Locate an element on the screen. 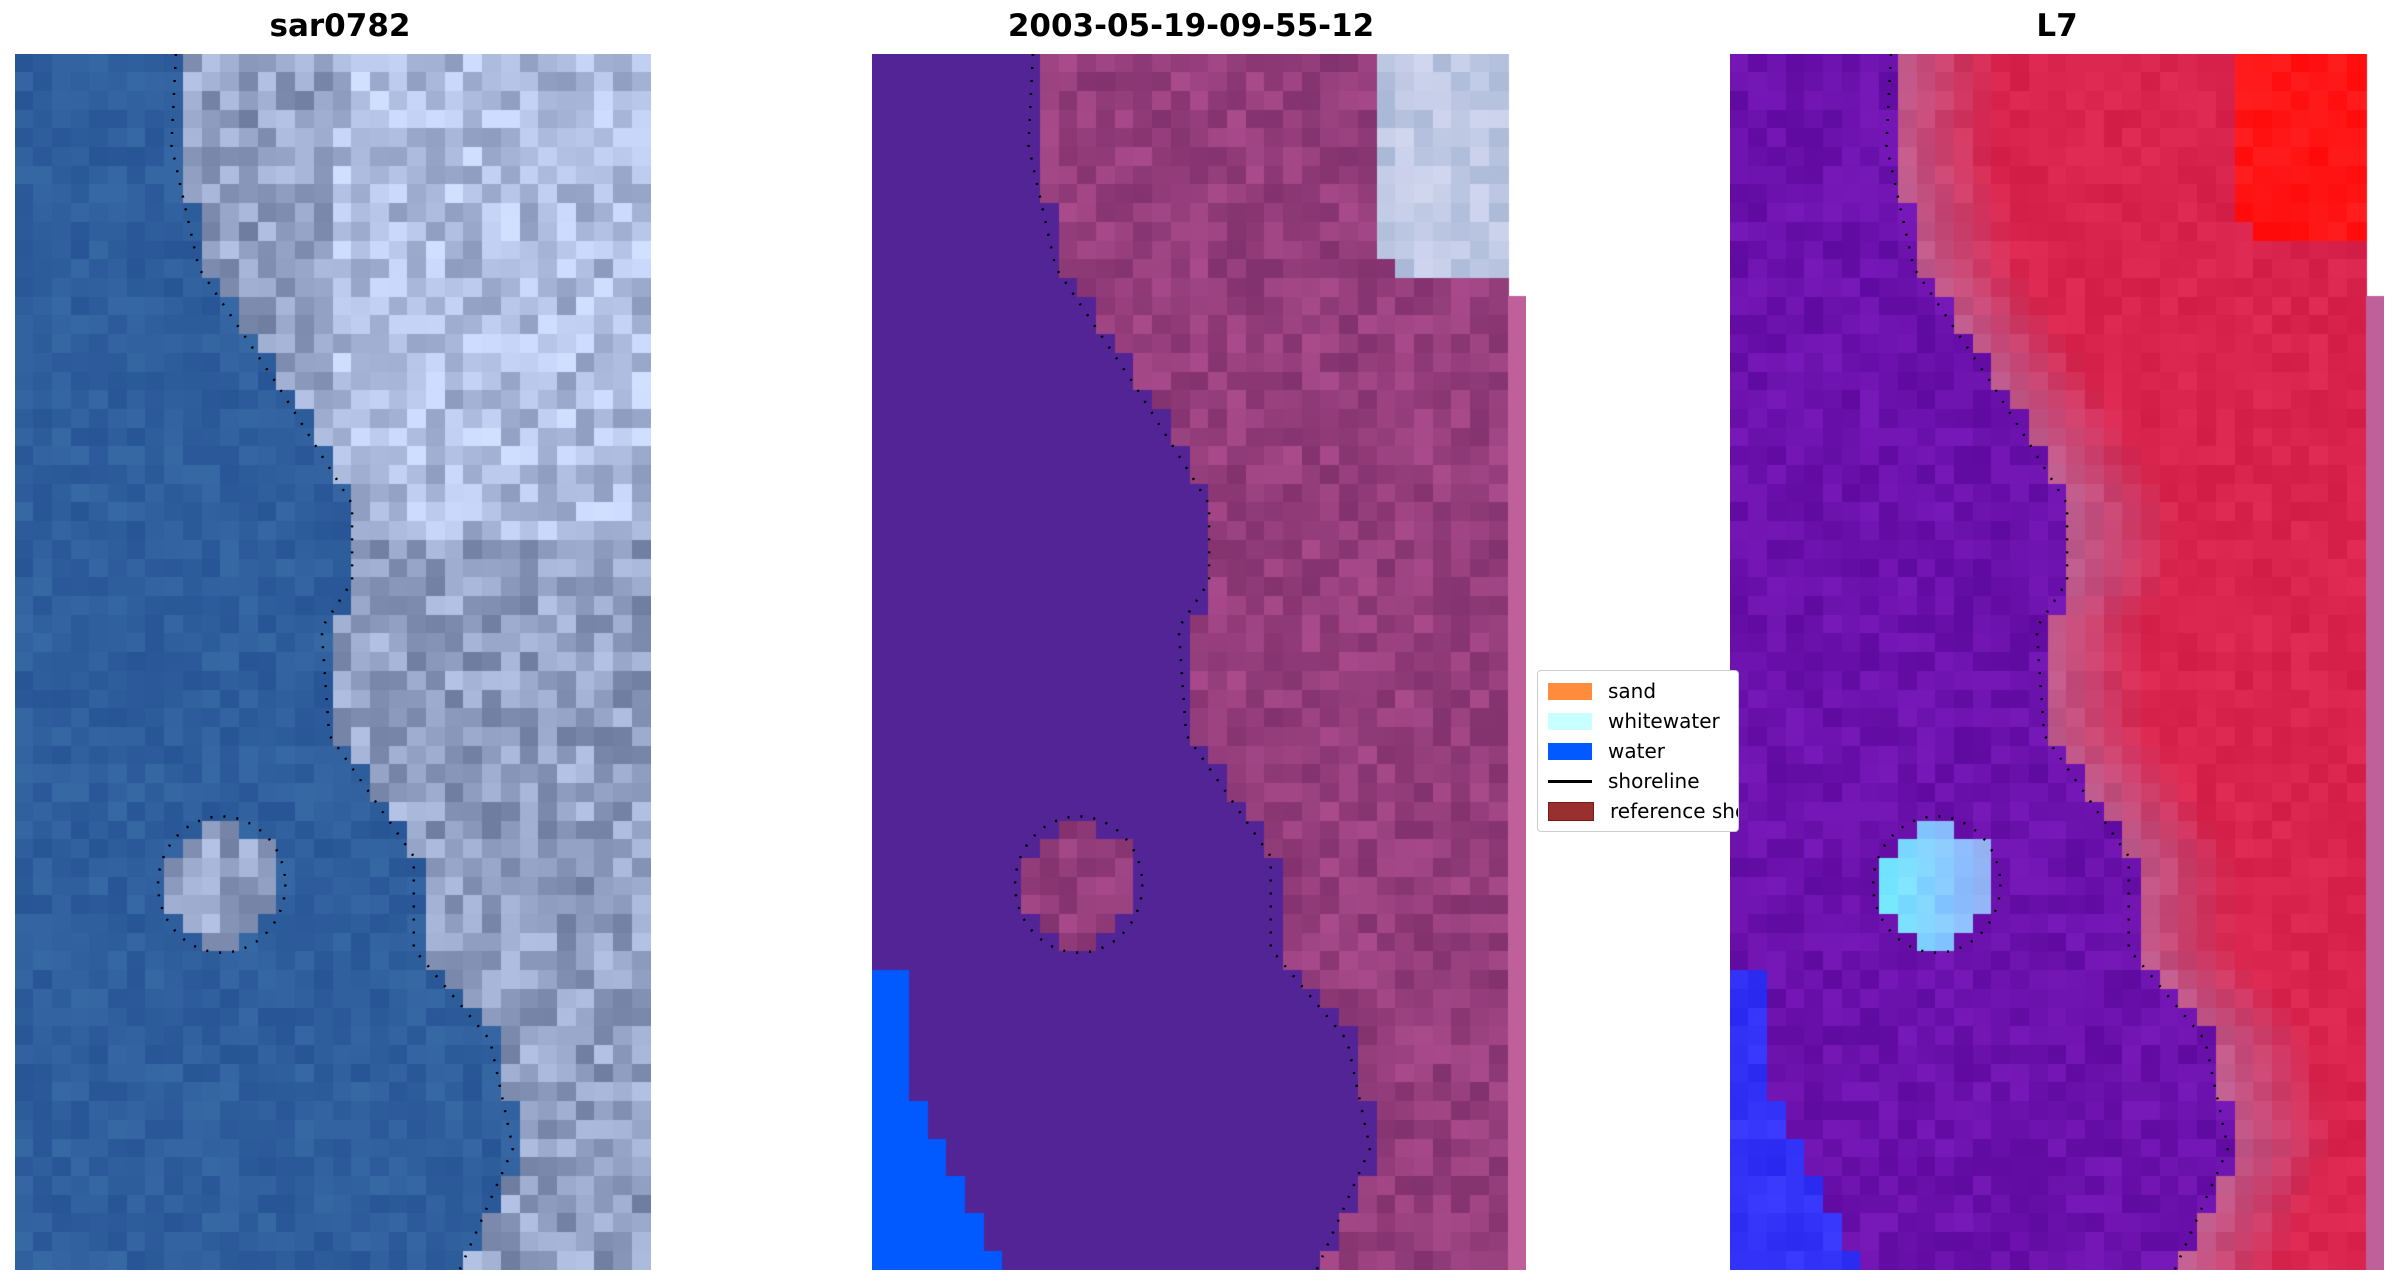 The image size is (2399, 1283). panel-title-2: 2003-05-19-09-55-12 is located at coordinates (1191, 26).